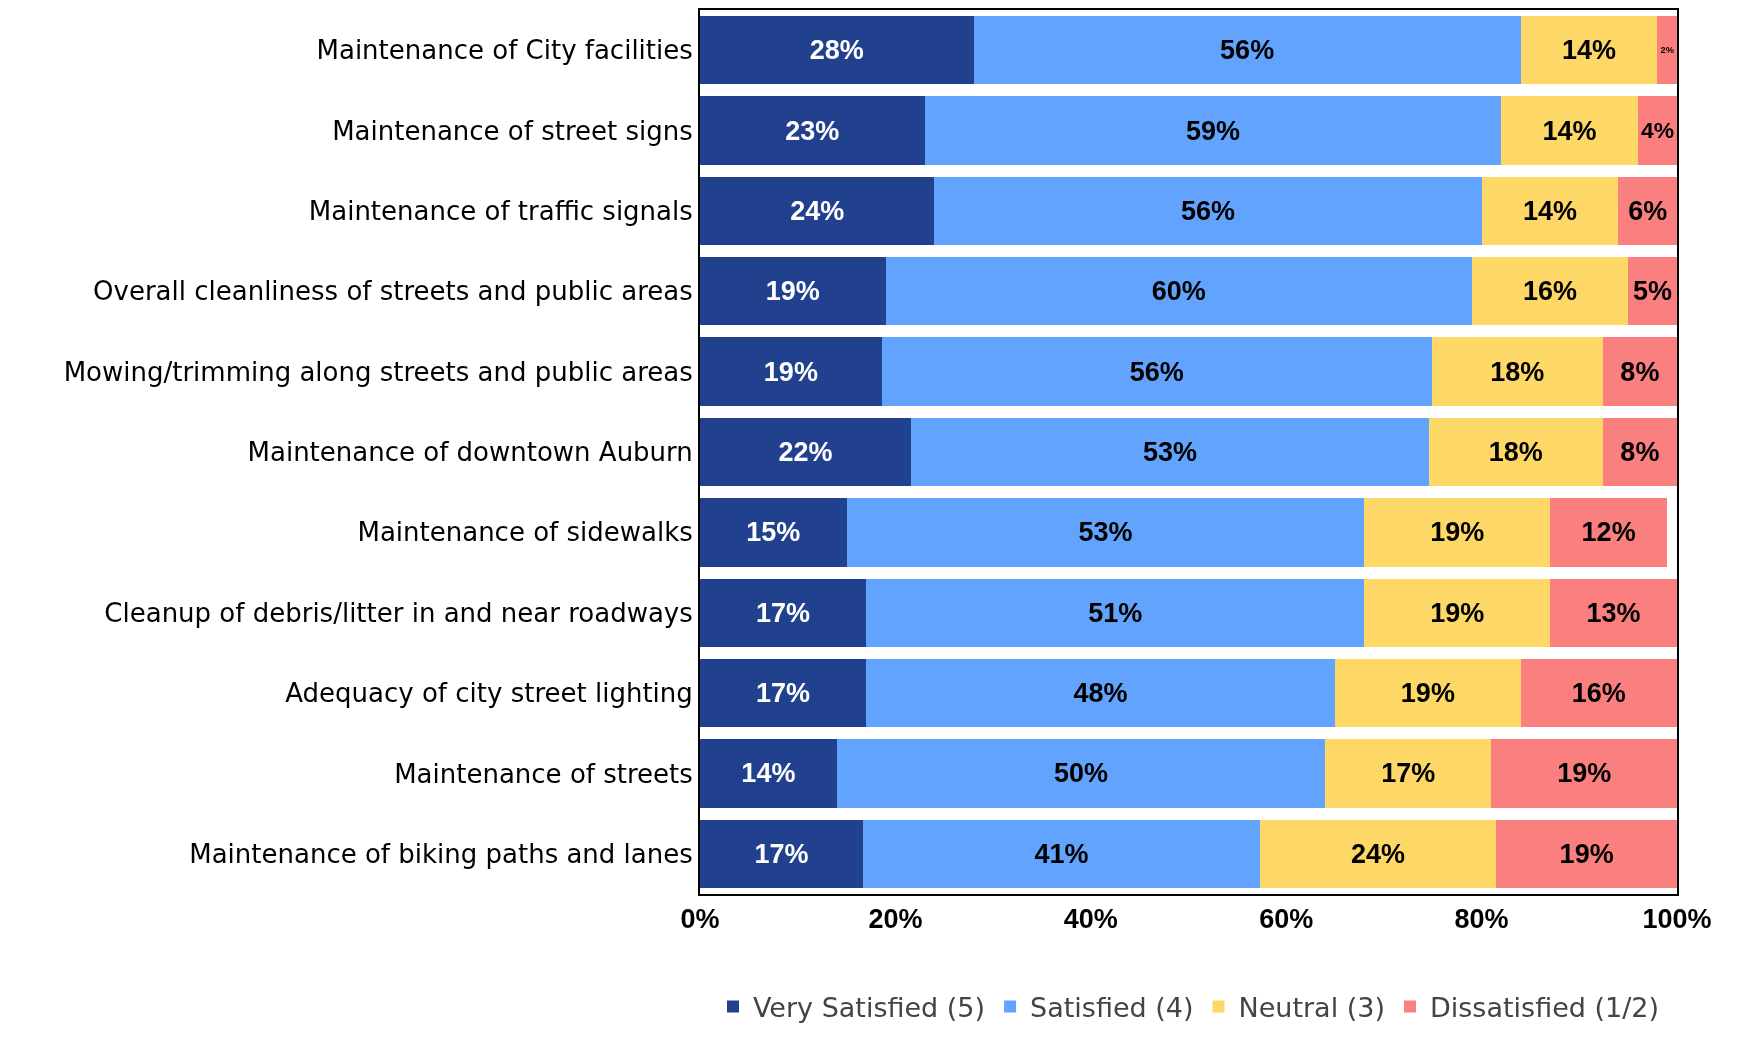  I want to click on y-tick-label: Maintenance of City facilities, so click(504, 50).